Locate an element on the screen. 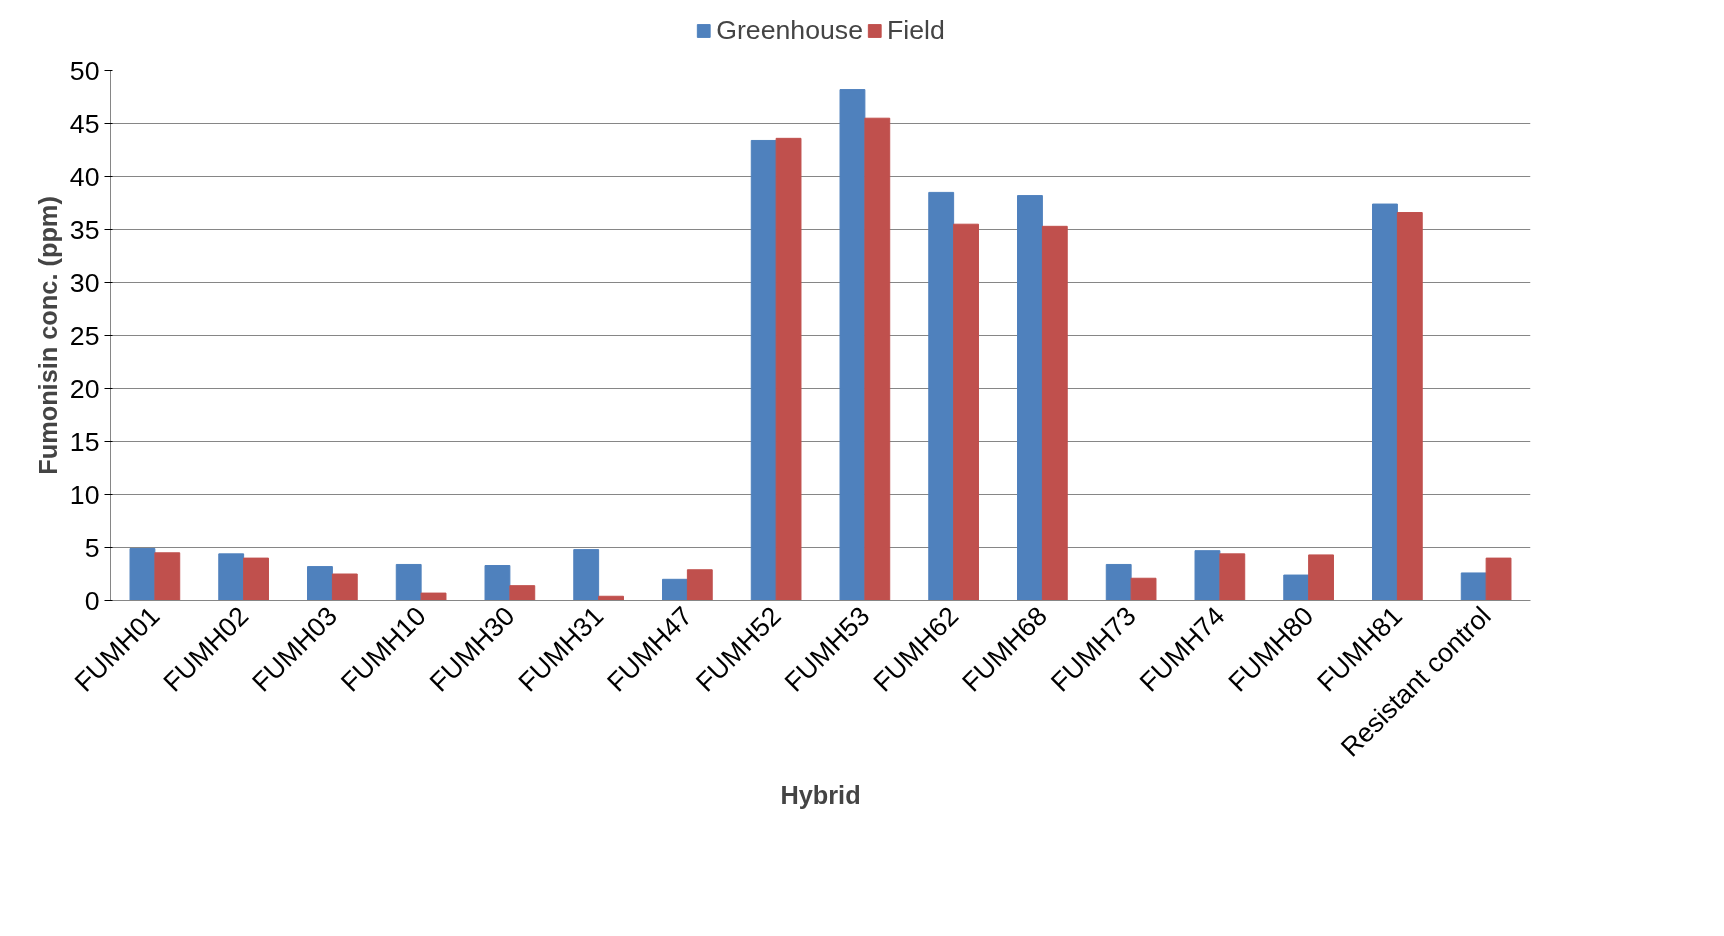  y-tick-label: 25 is located at coordinates (84, 335).